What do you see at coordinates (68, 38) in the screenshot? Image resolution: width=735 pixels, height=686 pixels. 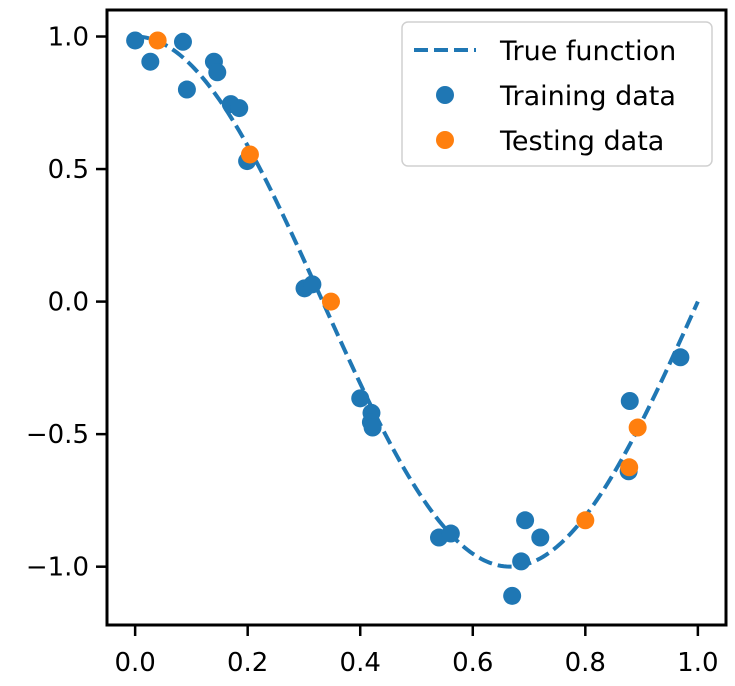 I see `y-tick-label-0: 1.0` at bounding box center [68, 38].